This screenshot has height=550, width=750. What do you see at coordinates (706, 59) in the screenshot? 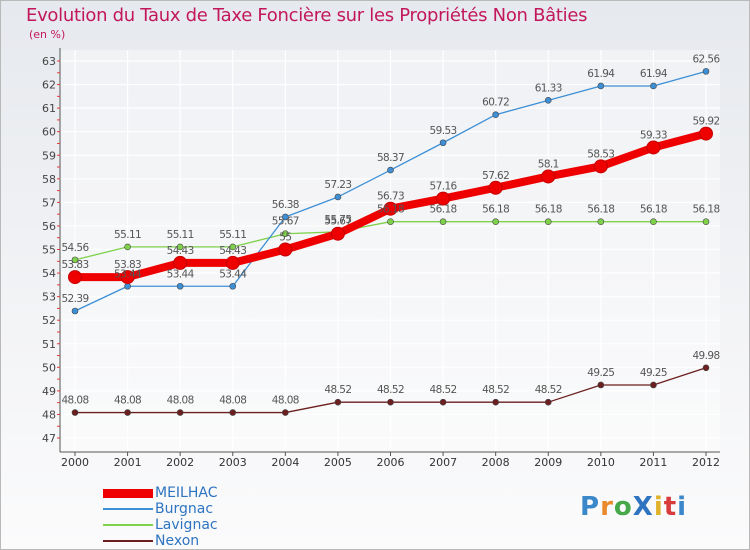
I see `data-label-burgnac: 62.56` at bounding box center [706, 59].